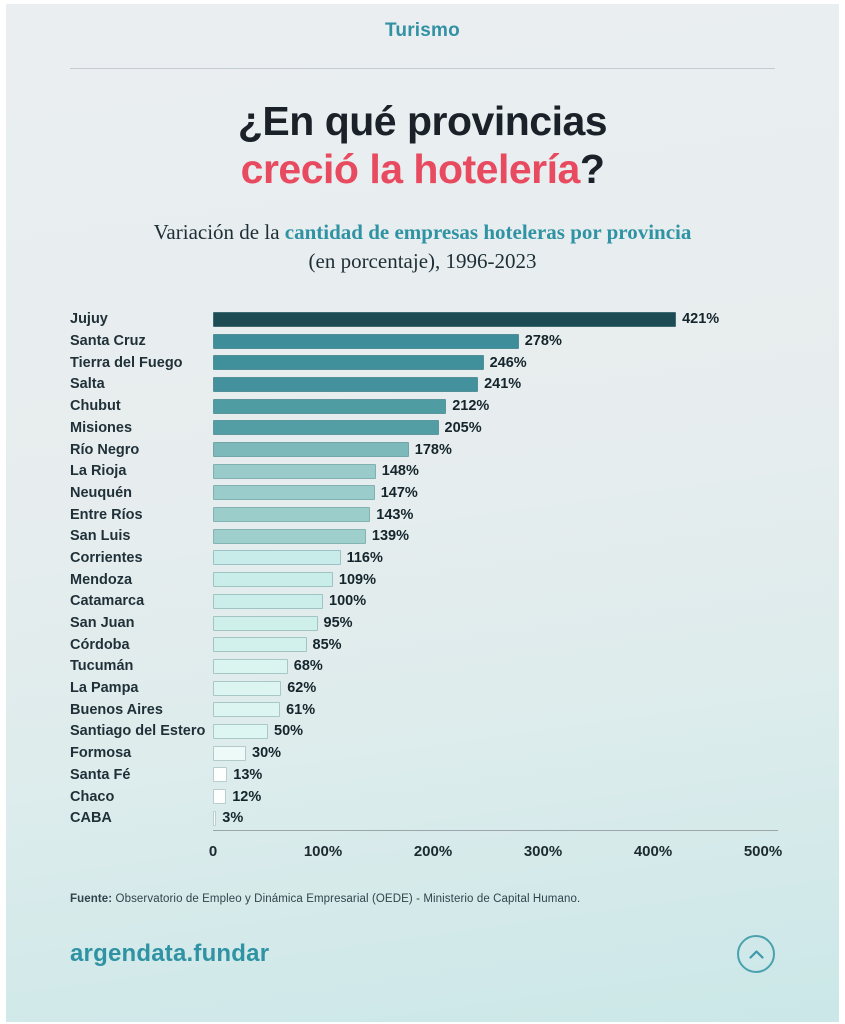  Describe the element at coordinates (301, 709) in the screenshot. I see `value-label: 61%` at that location.